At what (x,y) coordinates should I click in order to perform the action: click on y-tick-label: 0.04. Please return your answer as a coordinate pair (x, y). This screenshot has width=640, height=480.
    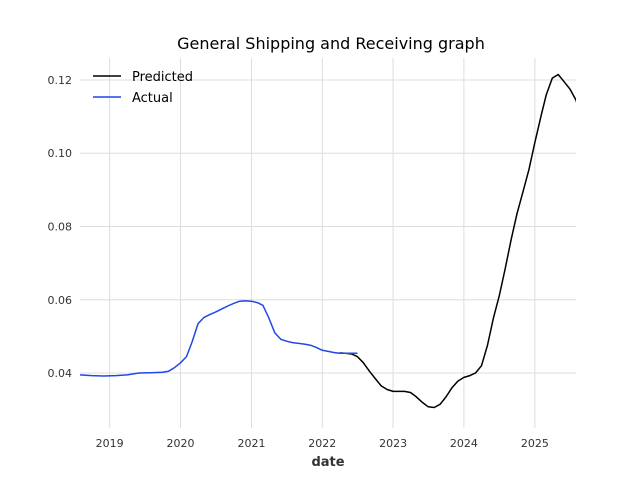
    Looking at the image, I should click on (60, 373).